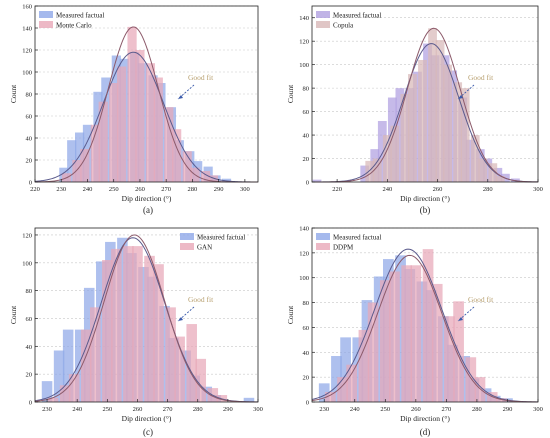 The height and width of the screenshot is (438, 550). I want to click on y-tick-label: 40, so click(29, 139).